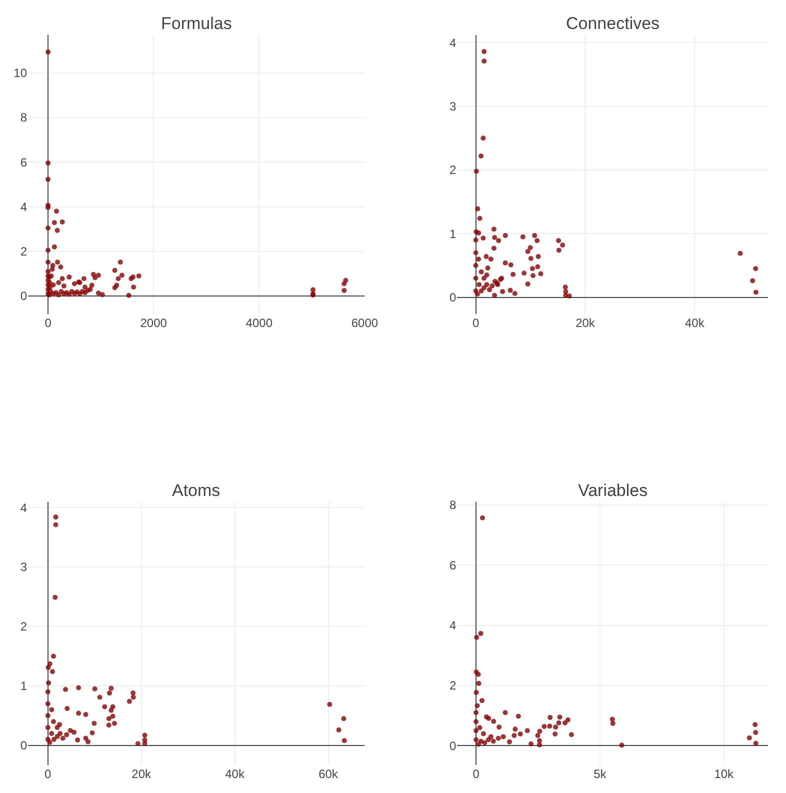 This screenshot has width=786, height=793. What do you see at coordinates (24, 686) in the screenshot?
I see `y-tick-label: 1` at bounding box center [24, 686].